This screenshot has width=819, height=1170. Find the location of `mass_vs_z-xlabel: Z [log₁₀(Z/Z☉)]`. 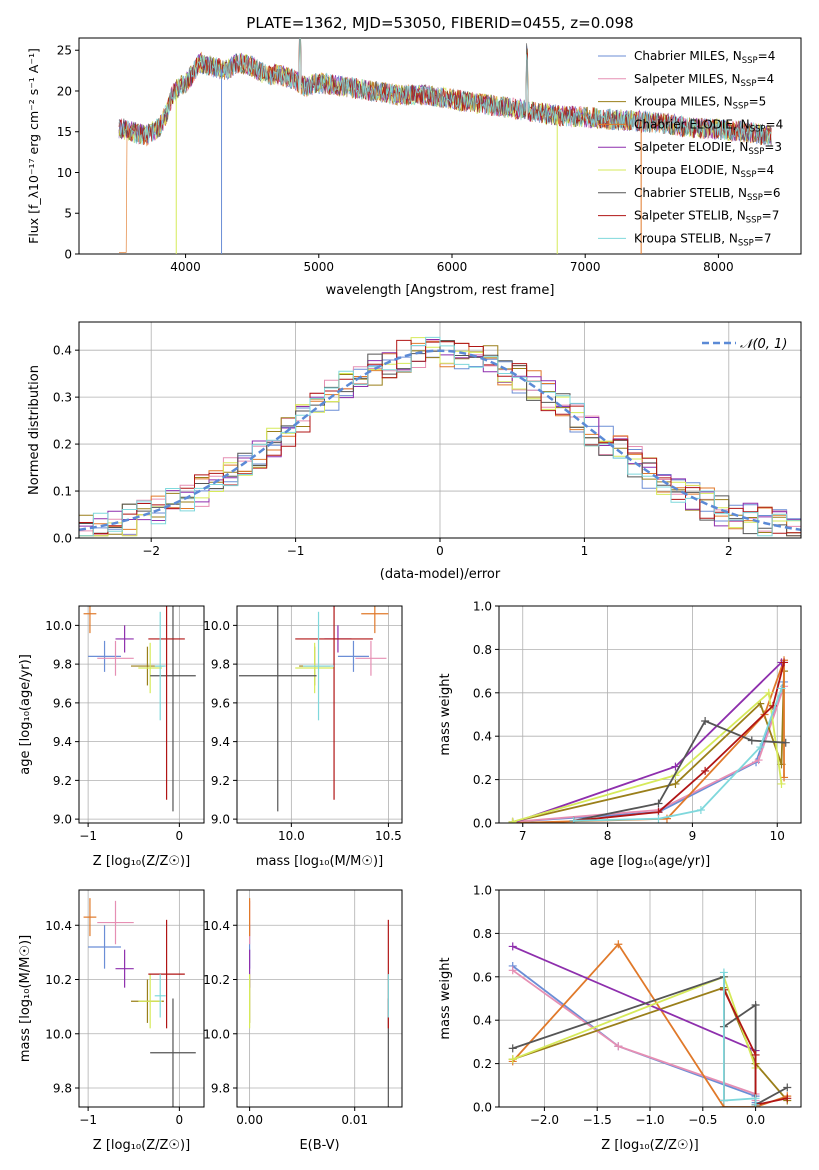

mass_vs_z-xlabel: Z [log₁₀(Z/Z☉)] is located at coordinates (141, 1145).